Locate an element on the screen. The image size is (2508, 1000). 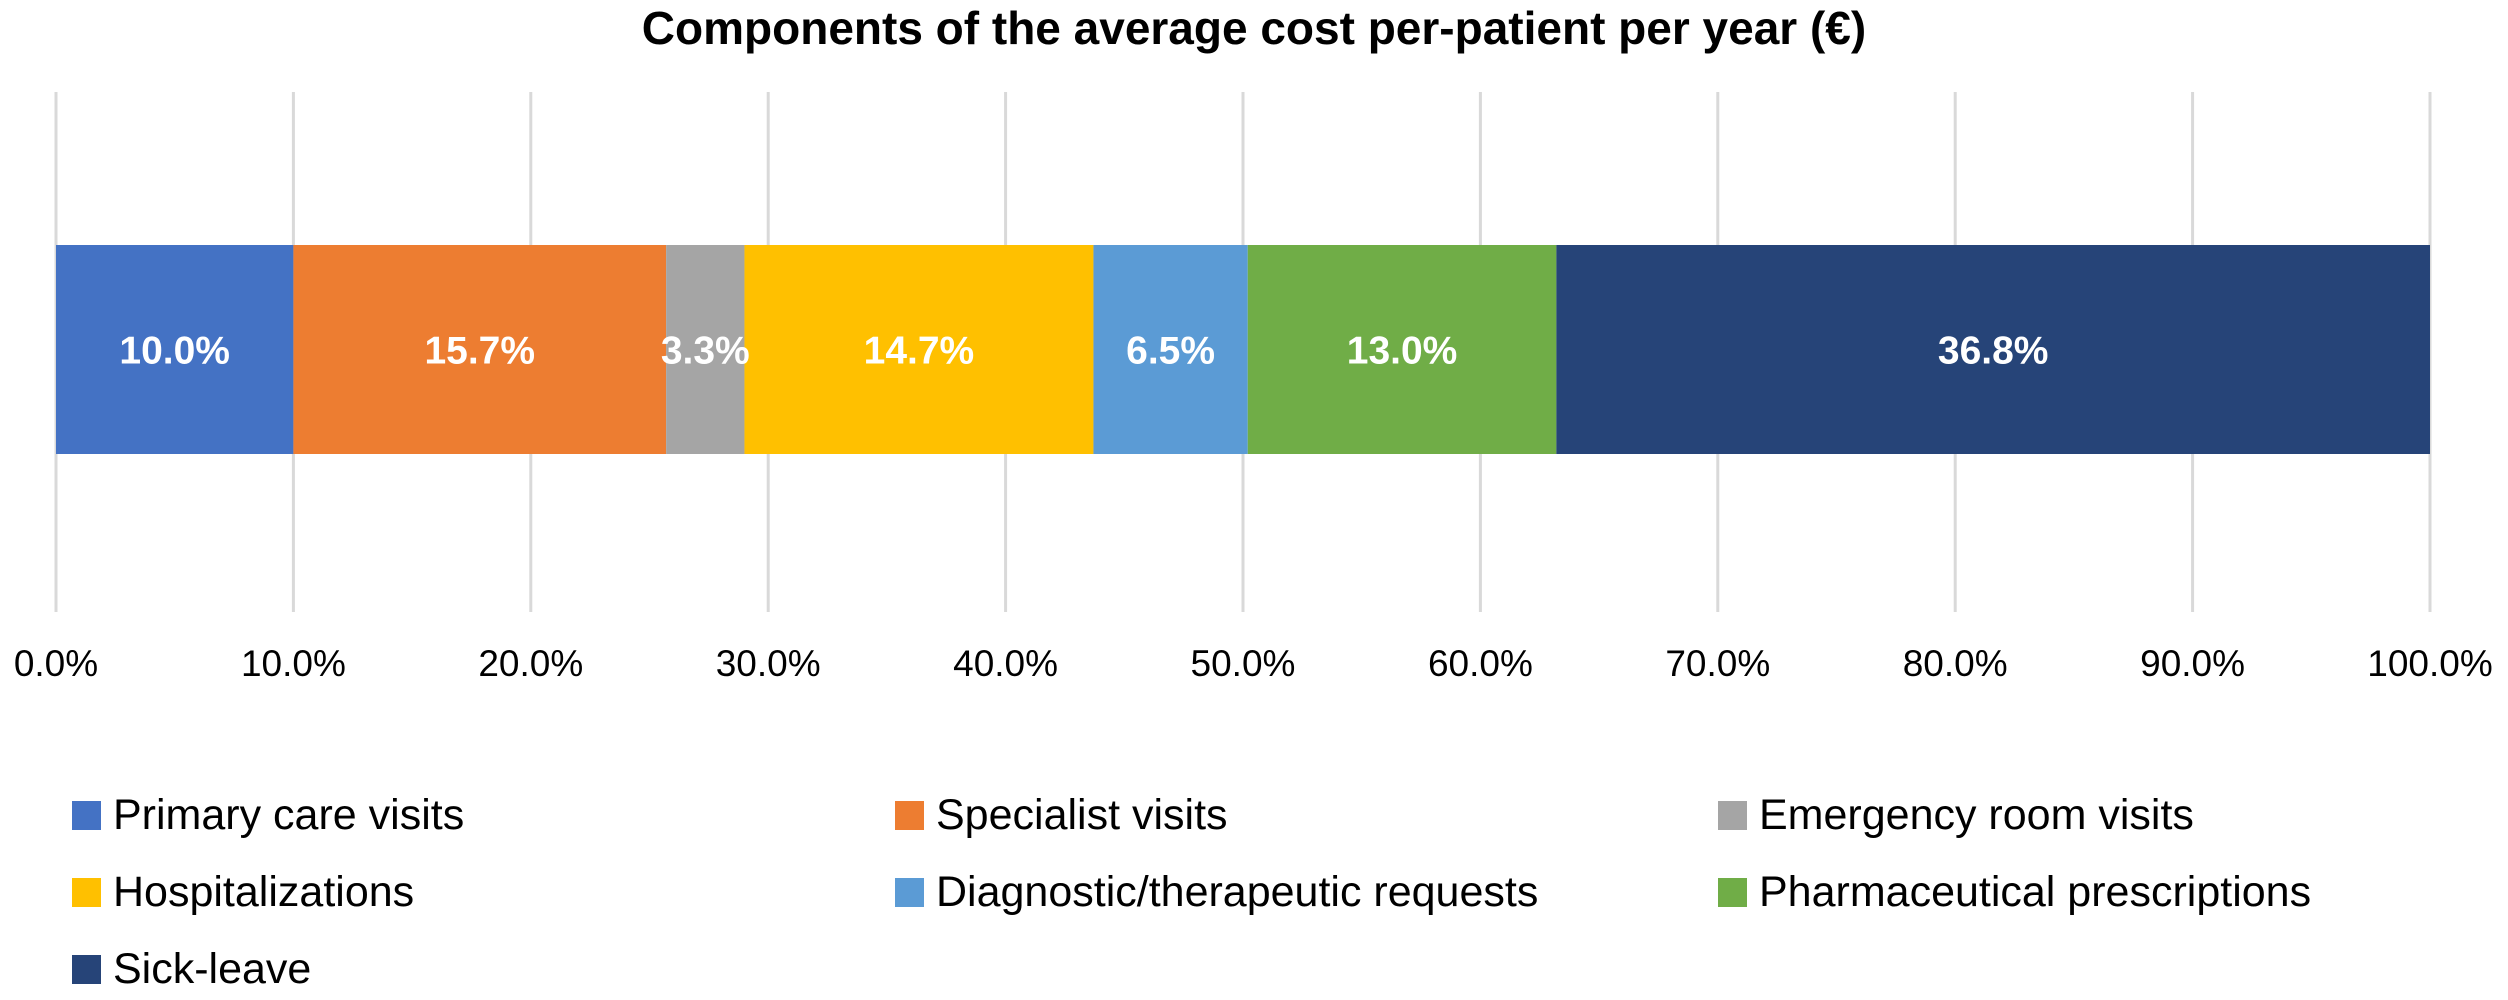
data-label: 6.5% is located at coordinates (1170, 351).